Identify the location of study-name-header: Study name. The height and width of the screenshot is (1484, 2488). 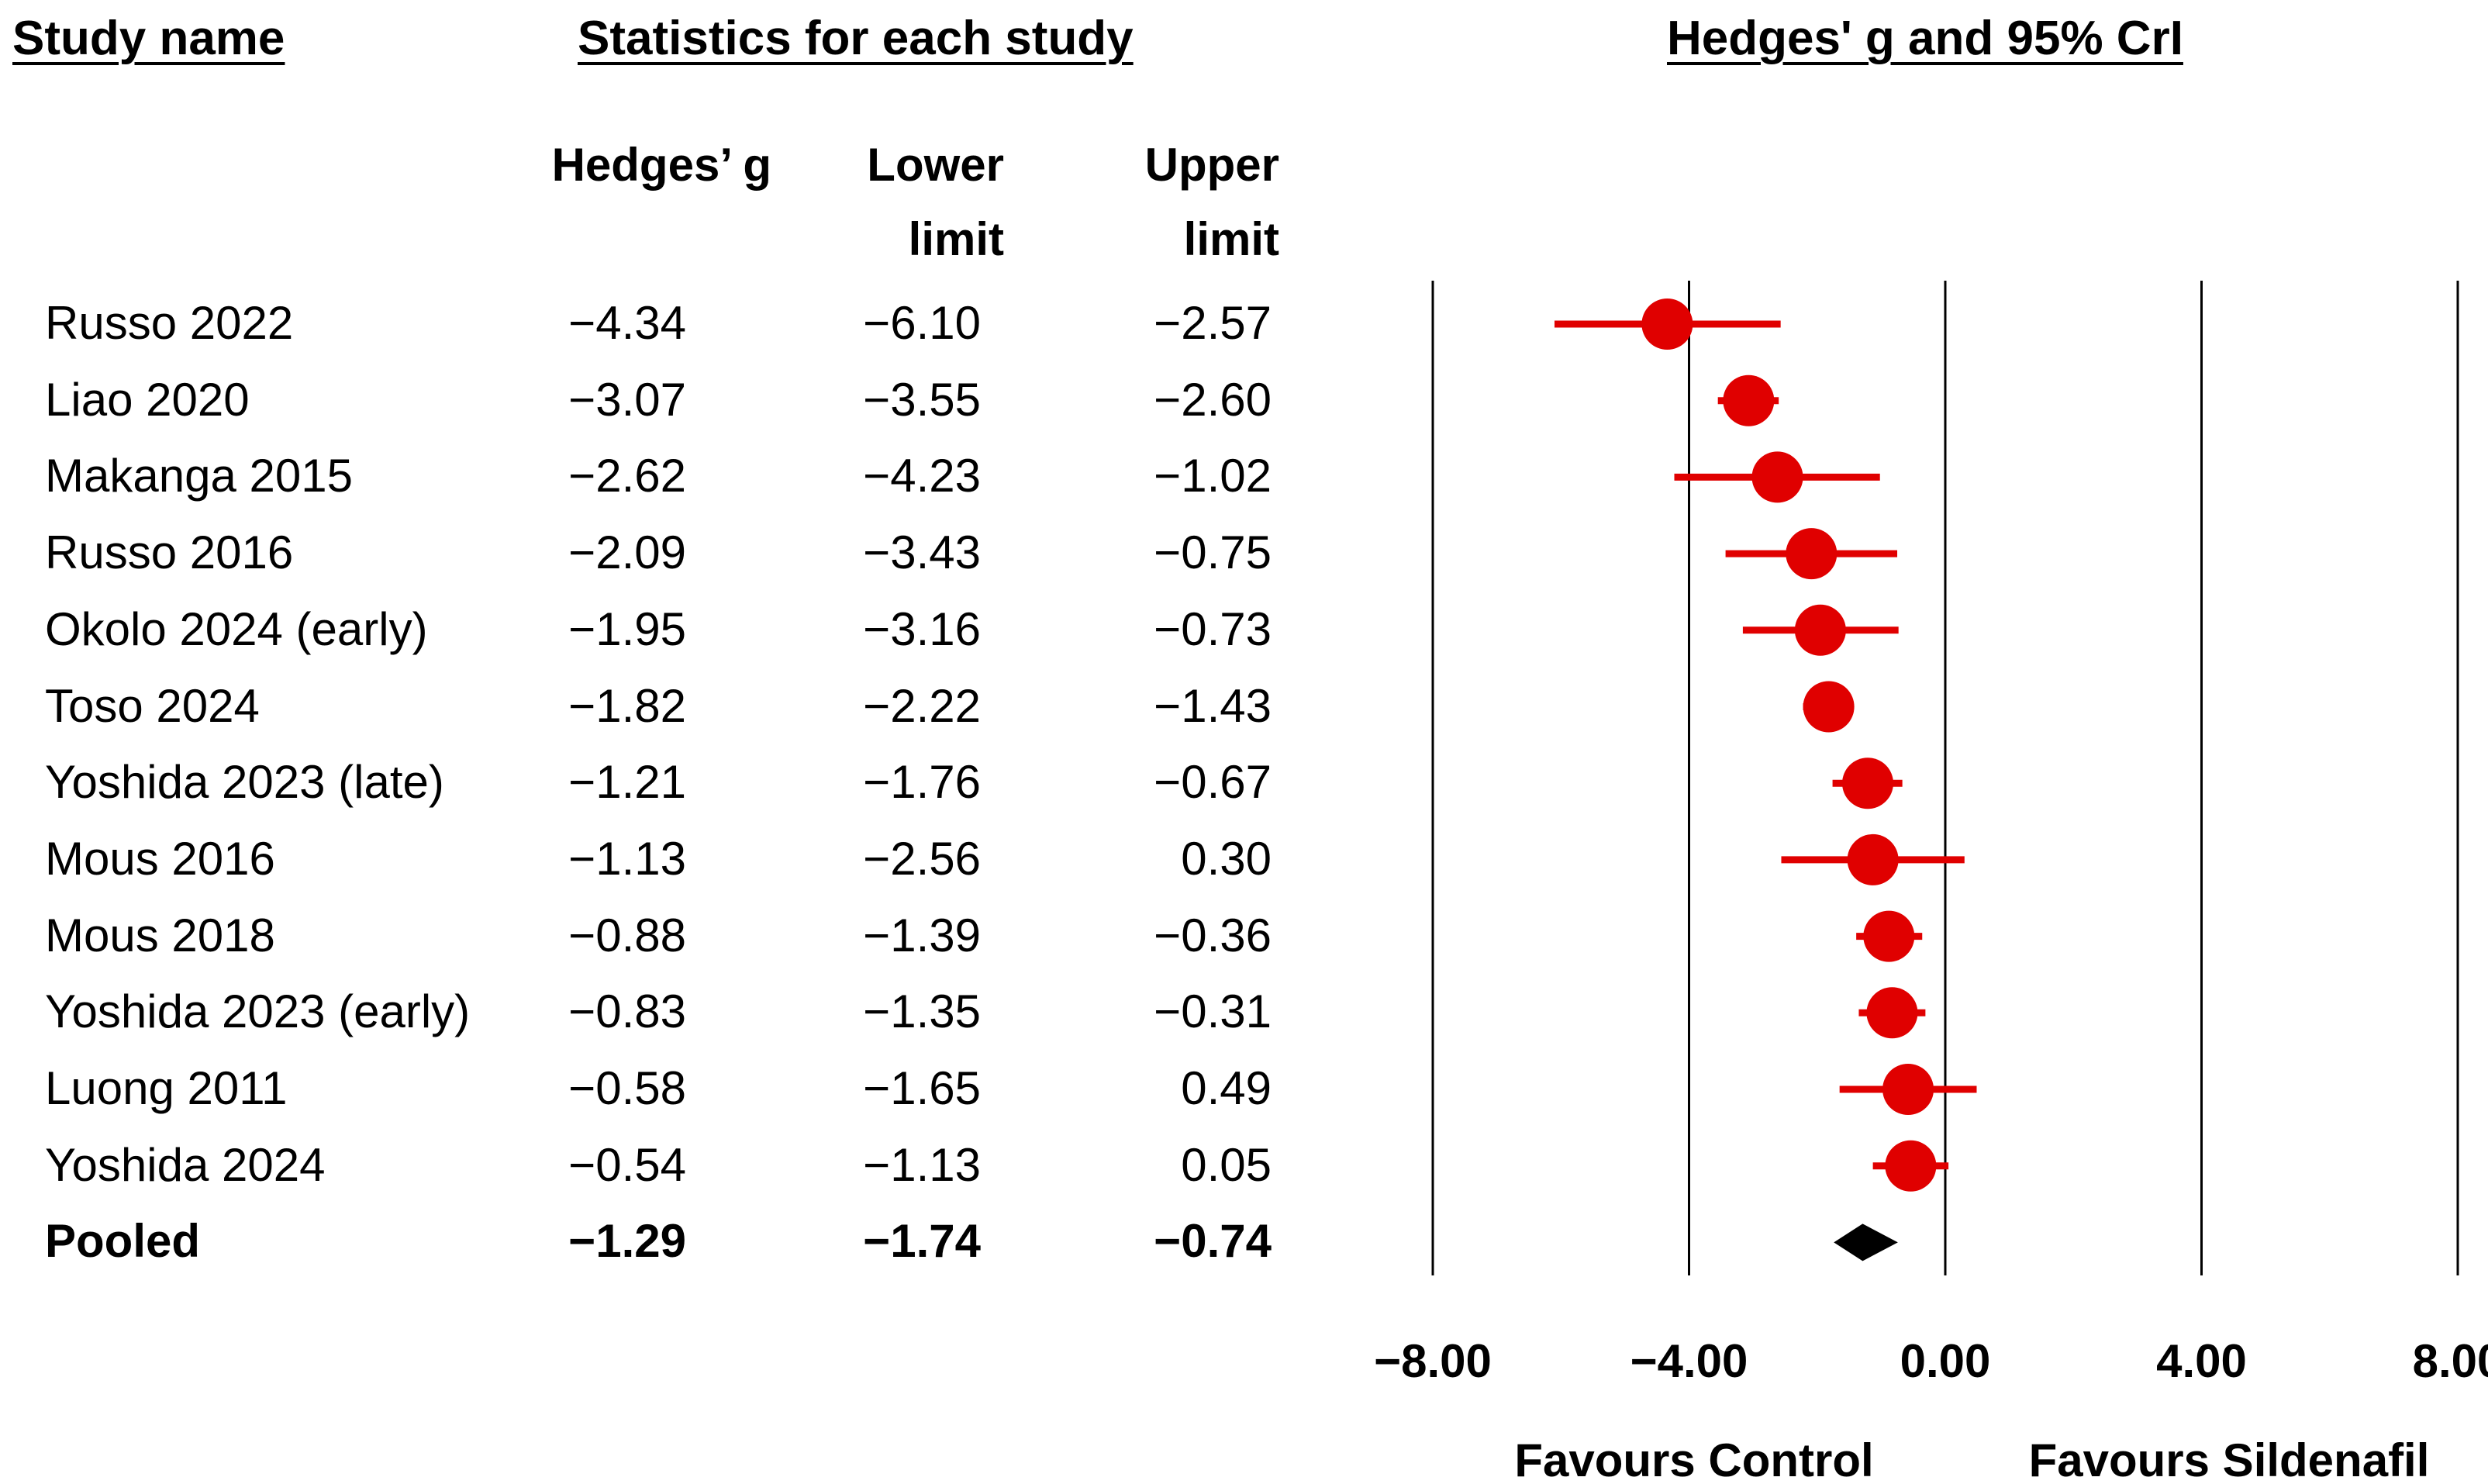
(149, 38).